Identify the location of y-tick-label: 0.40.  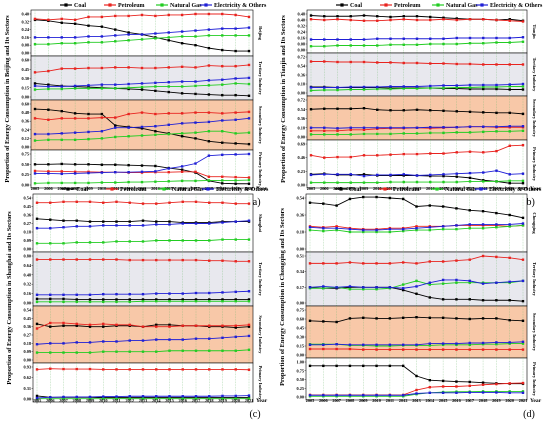
(25, 14).